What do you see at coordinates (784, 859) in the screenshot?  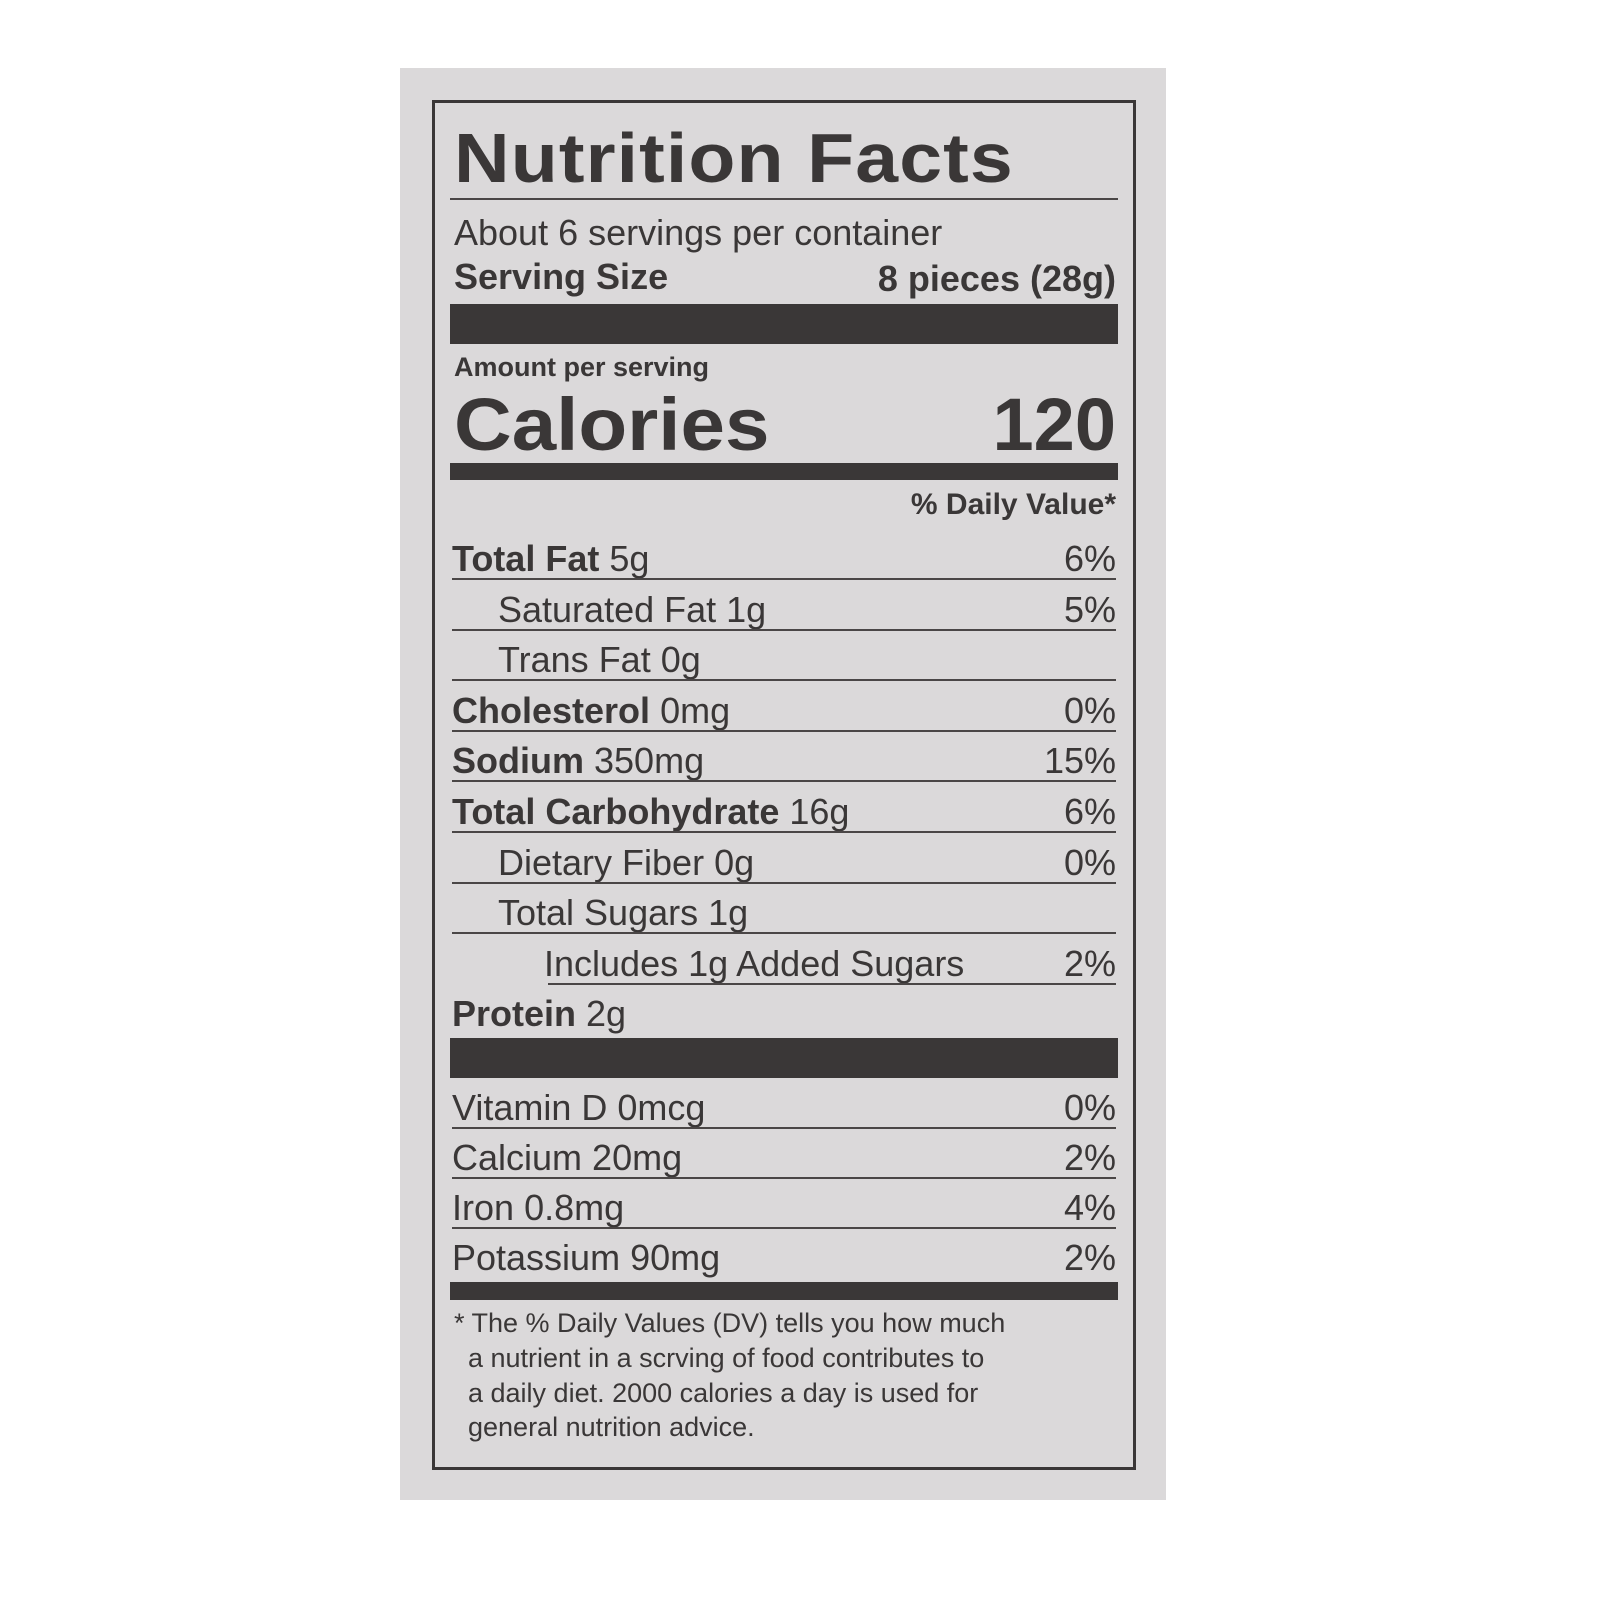 I see `nutrient-row: Dietary Fiber 0g 0%` at bounding box center [784, 859].